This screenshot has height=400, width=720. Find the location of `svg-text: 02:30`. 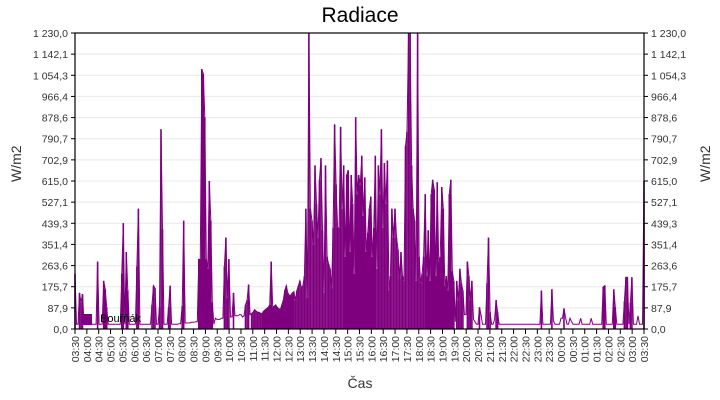

svg-text: 02:30 is located at coordinates (621, 349).